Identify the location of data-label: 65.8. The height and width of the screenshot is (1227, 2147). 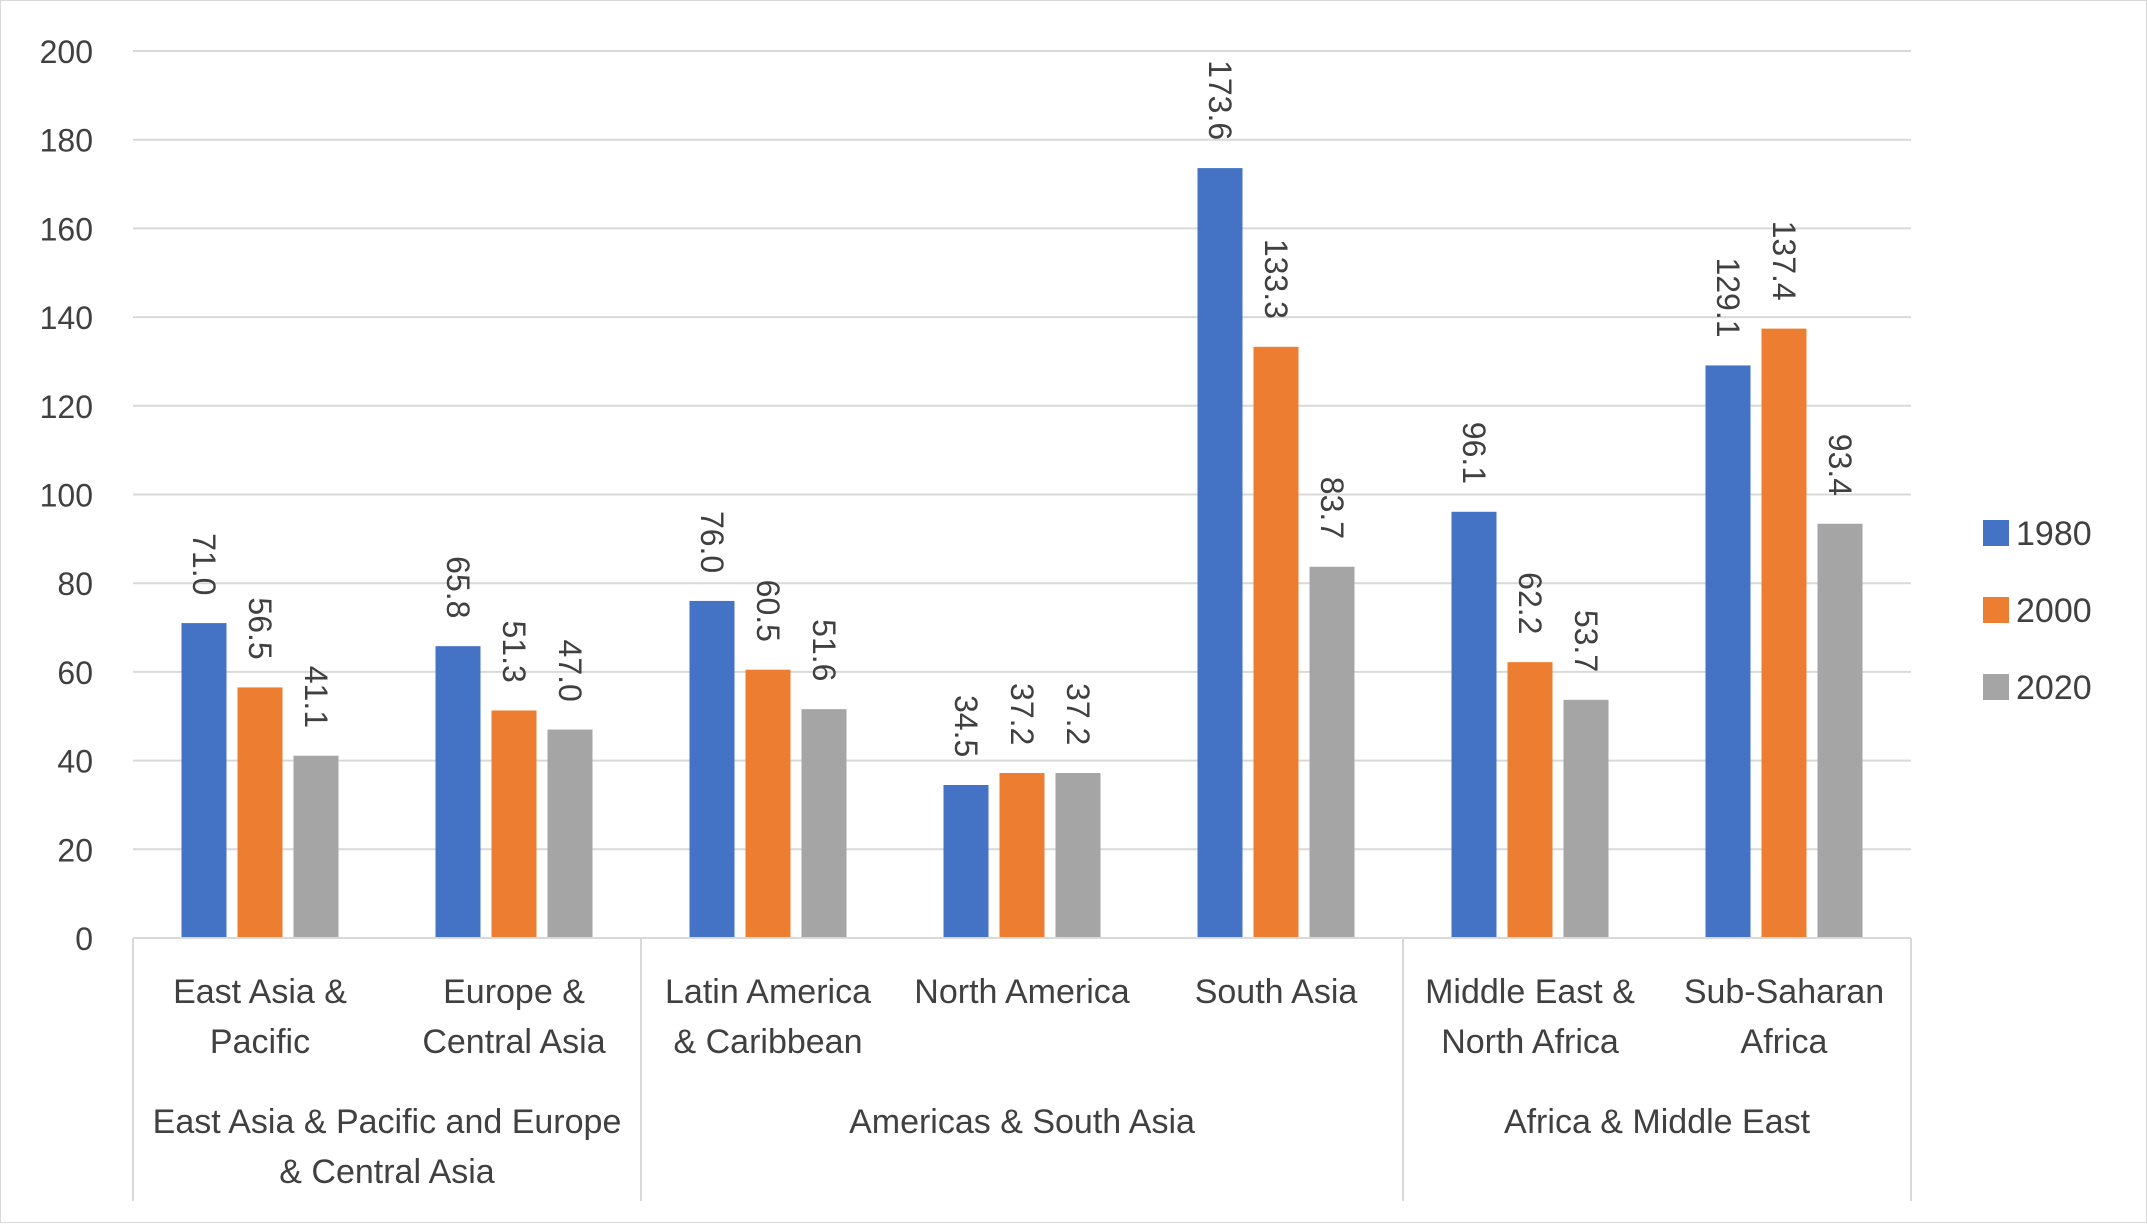
(458, 587).